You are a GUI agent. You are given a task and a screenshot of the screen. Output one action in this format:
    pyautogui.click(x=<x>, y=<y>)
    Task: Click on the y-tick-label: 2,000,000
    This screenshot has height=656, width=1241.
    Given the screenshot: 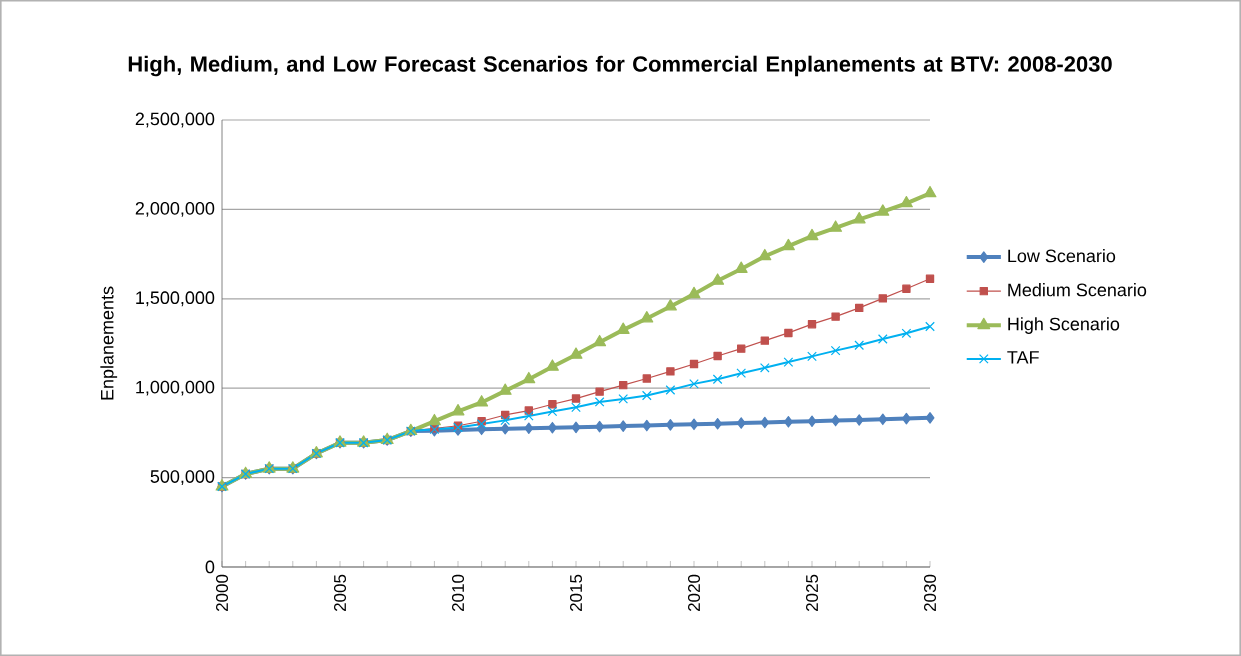 What is the action you would take?
    pyautogui.click(x=175, y=209)
    